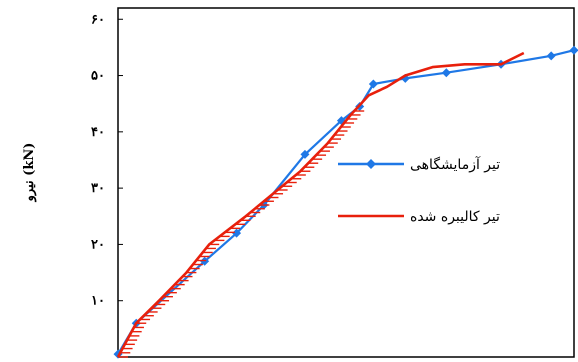  What do you see at coordinates (98, 132) in the screenshot?
I see `y-tick-label: ۴۰` at bounding box center [98, 132].